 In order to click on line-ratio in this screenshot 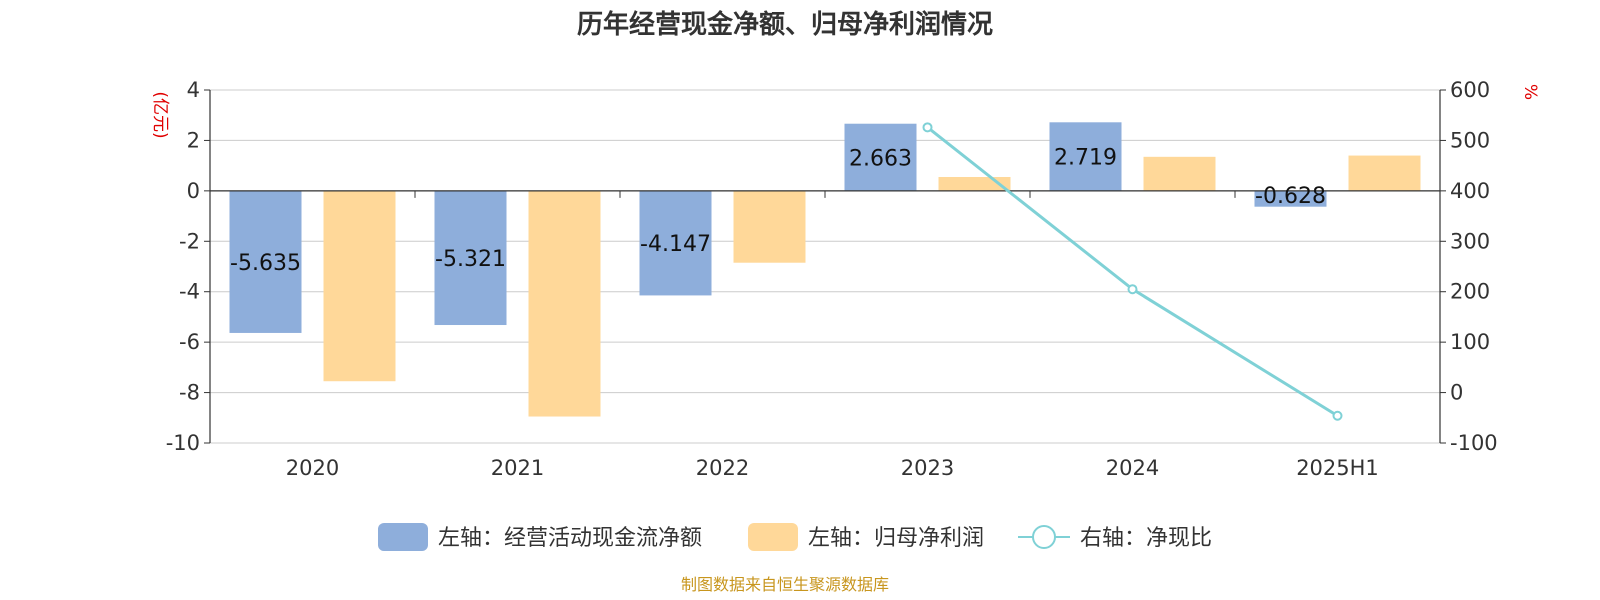, I will do `click(1132, 272)`.